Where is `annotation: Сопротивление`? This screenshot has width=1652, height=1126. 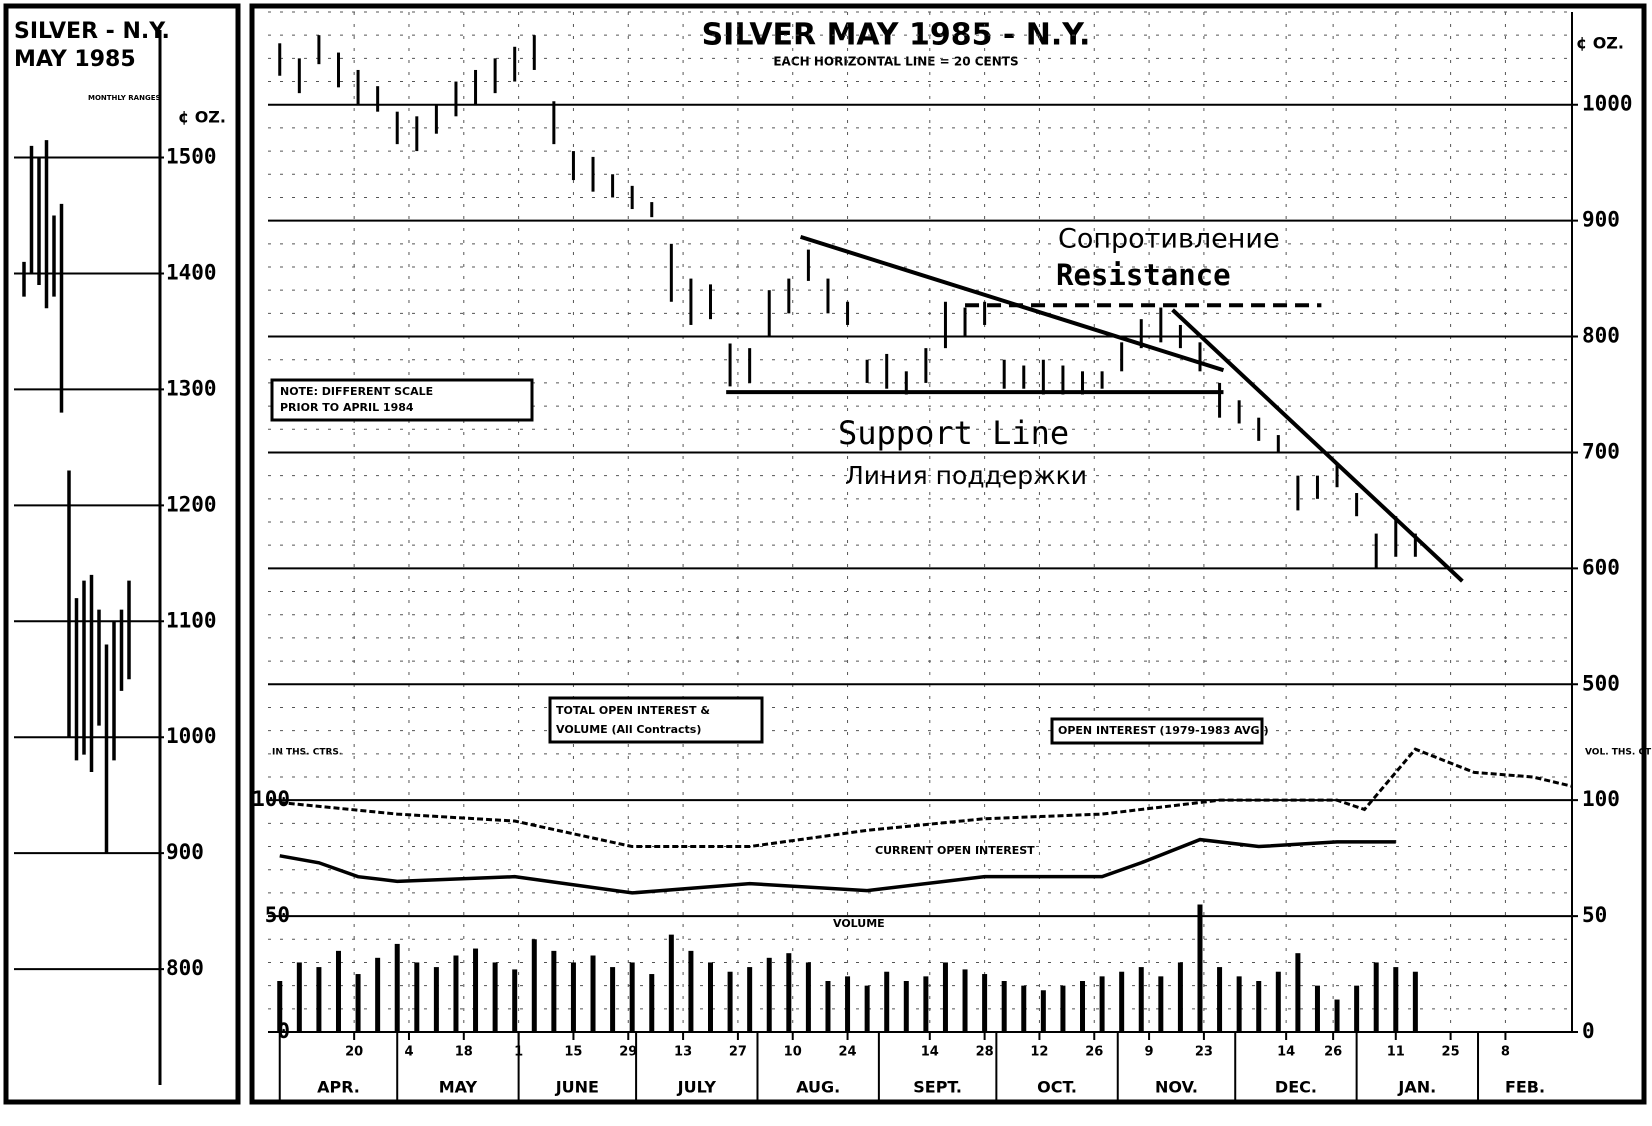
annotation: Сопротивление is located at coordinates (1169, 239).